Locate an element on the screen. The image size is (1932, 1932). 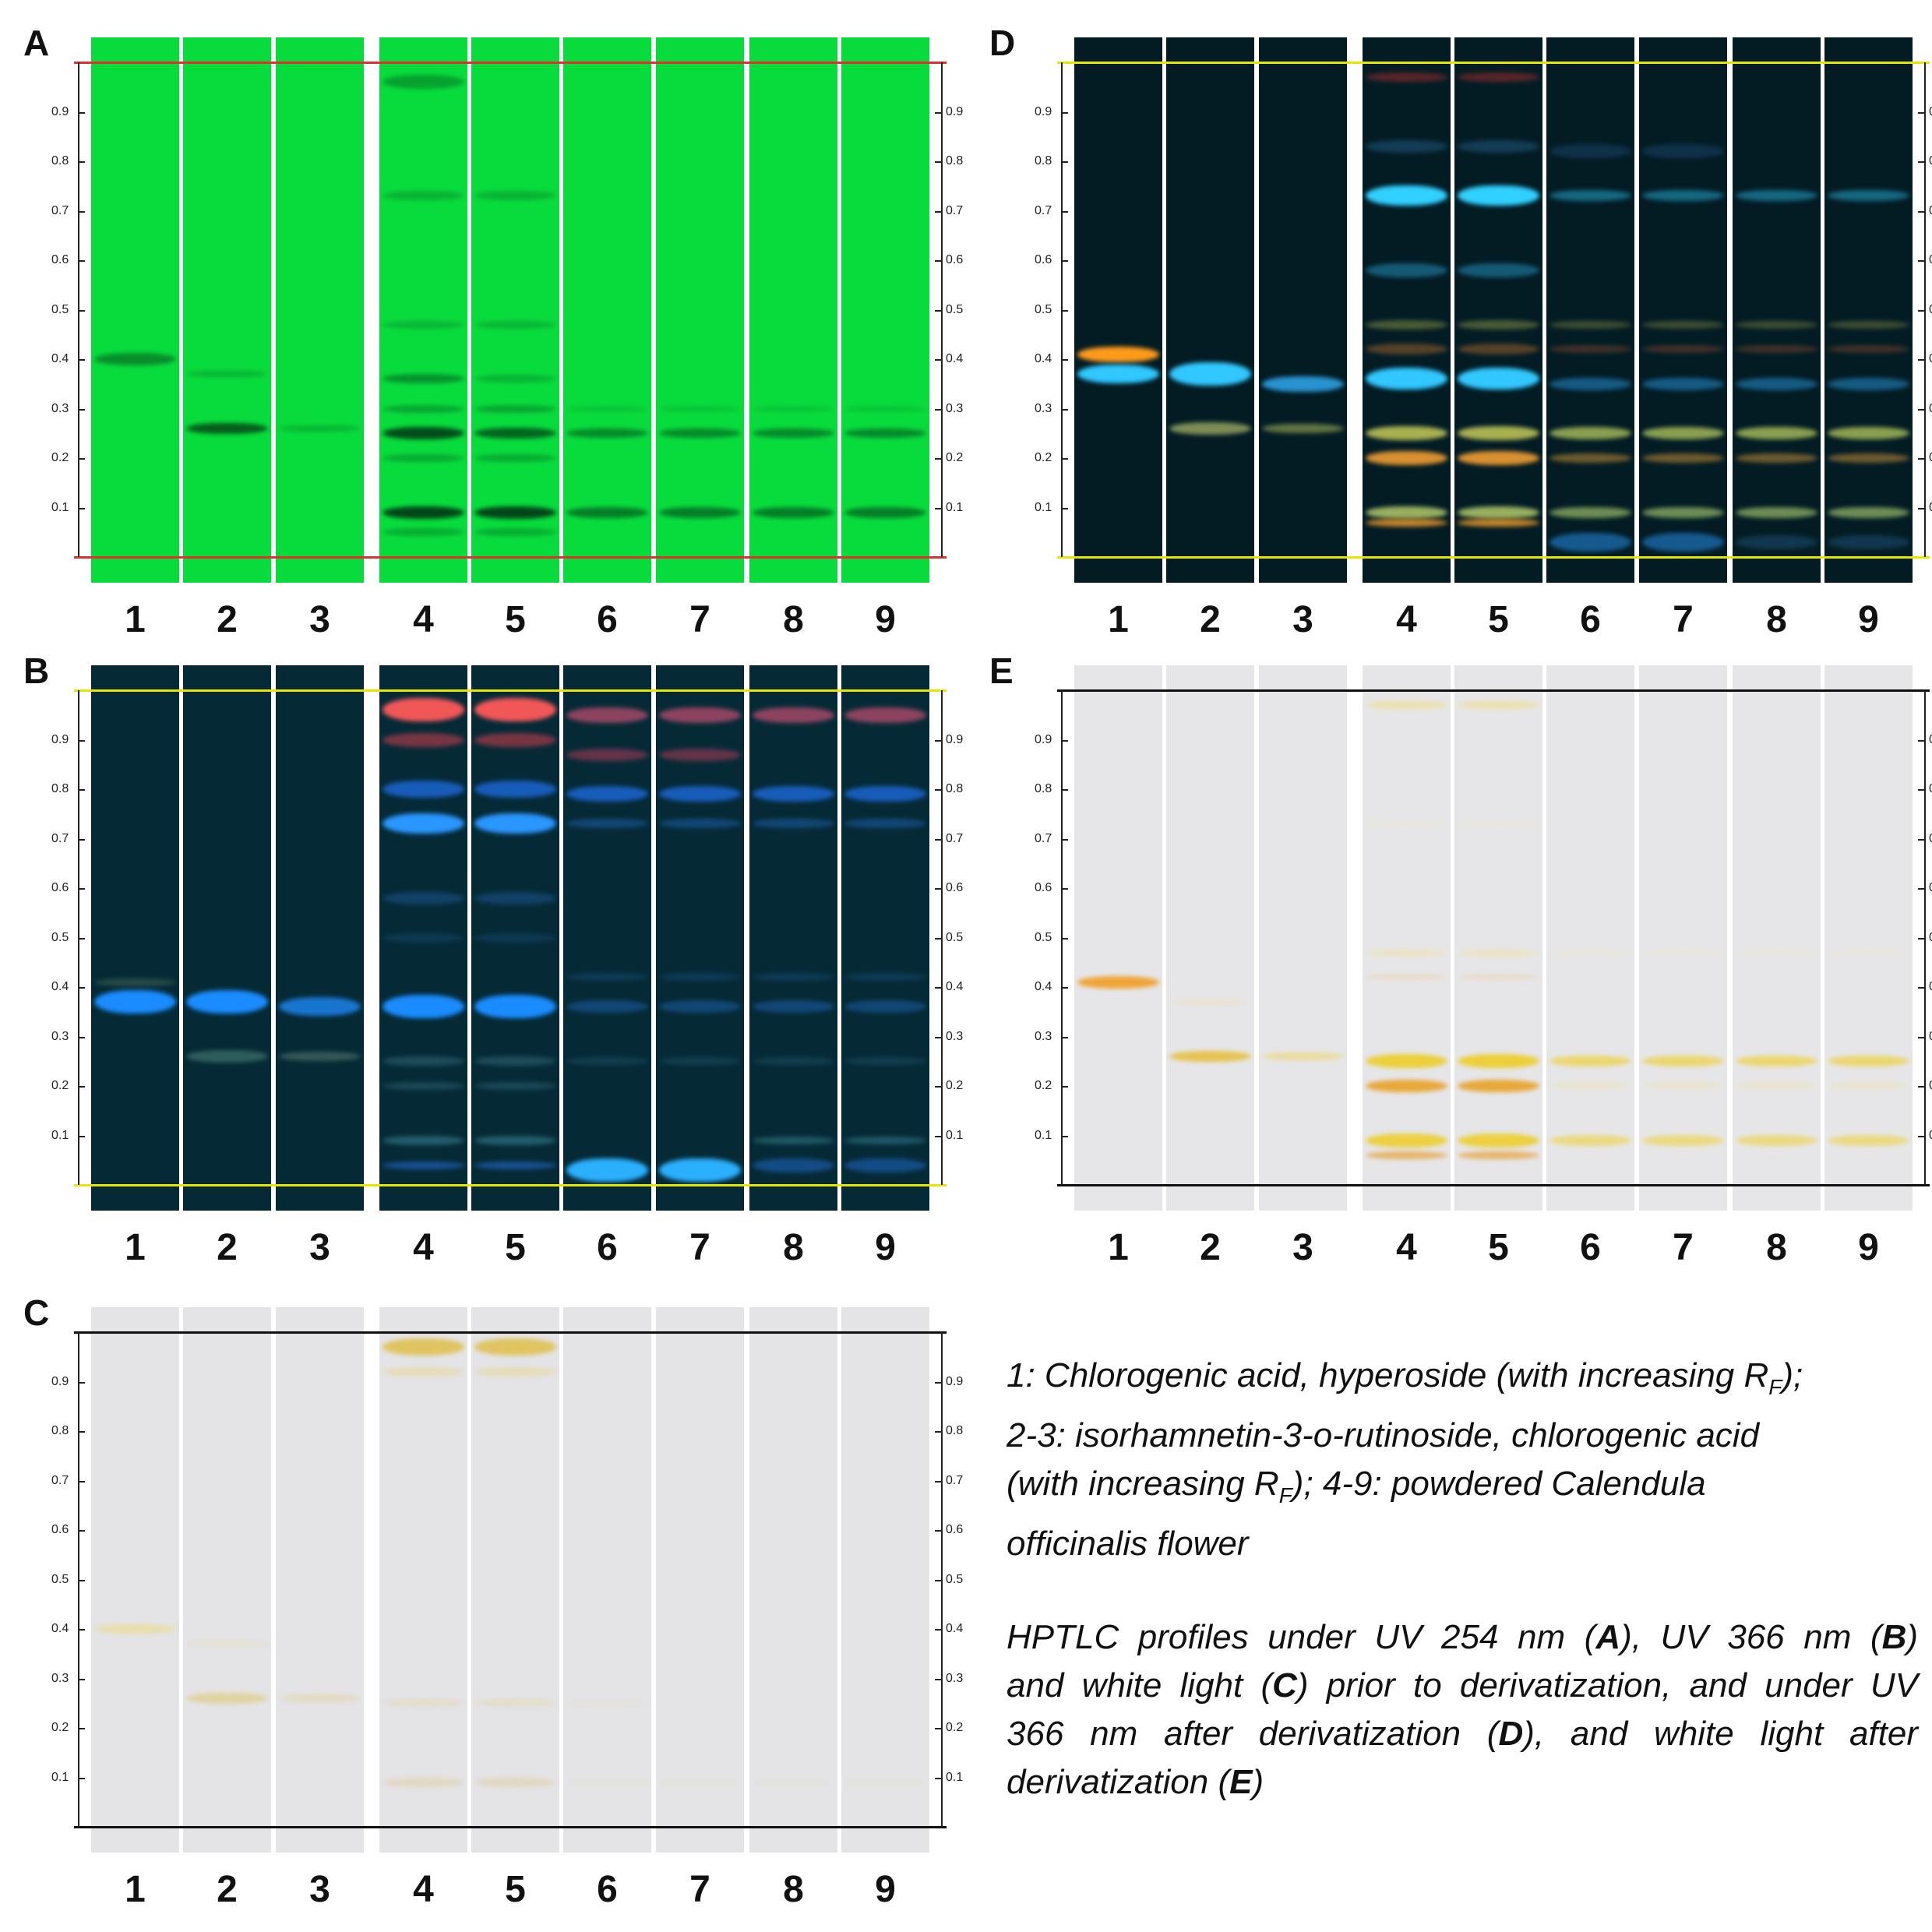
lane-number: 5 is located at coordinates (1498, 619).